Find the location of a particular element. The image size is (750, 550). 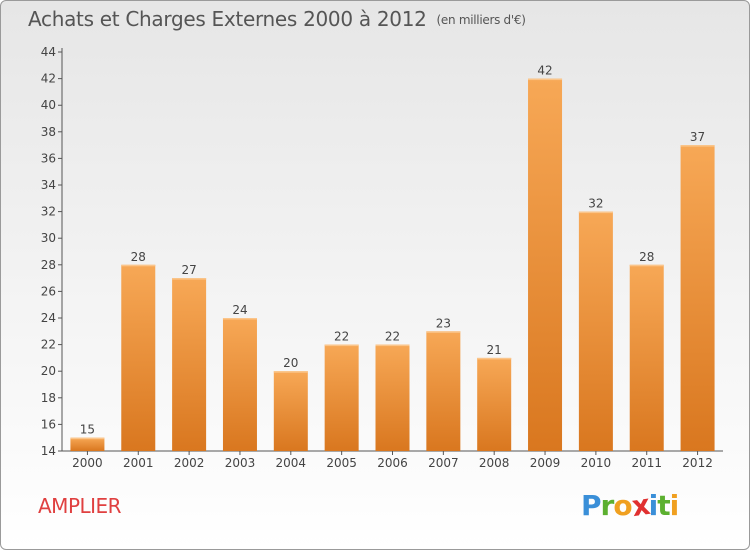

x-tick-label: 2000 is located at coordinates (87, 463).